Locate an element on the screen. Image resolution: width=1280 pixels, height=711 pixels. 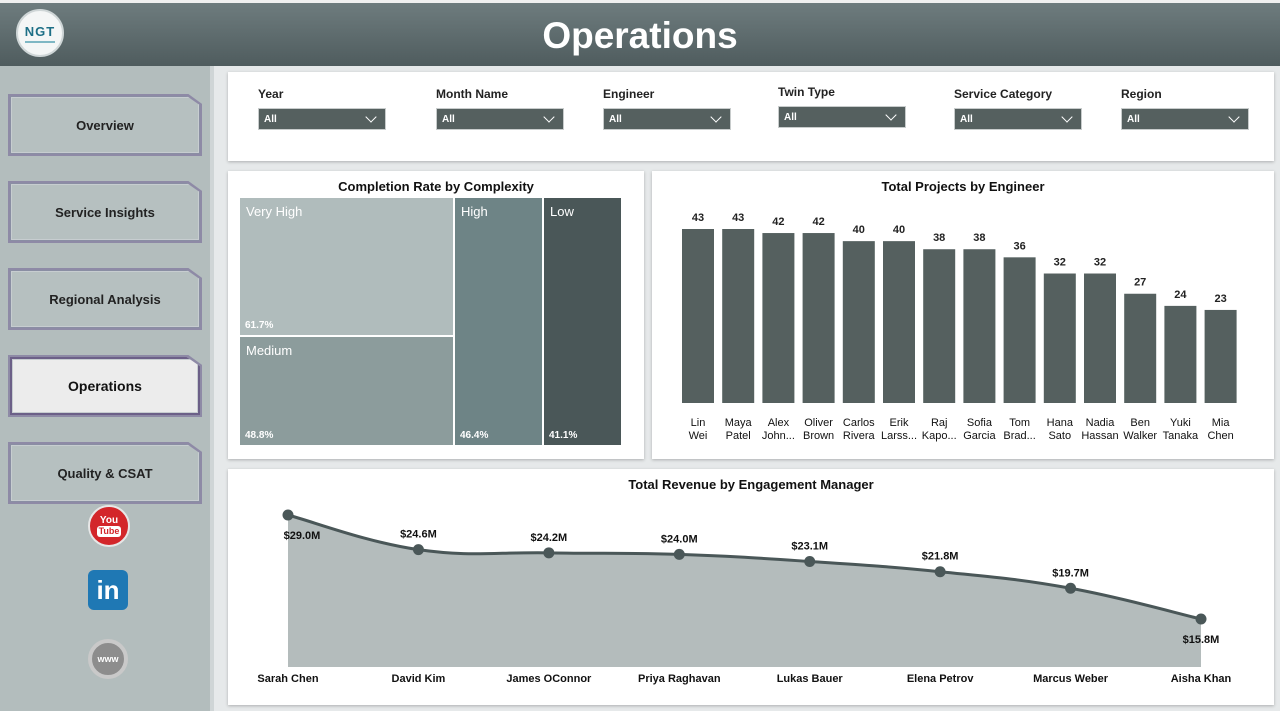
treemap-tile-very-high: Very High 61.7% is located at coordinates (347, 267).